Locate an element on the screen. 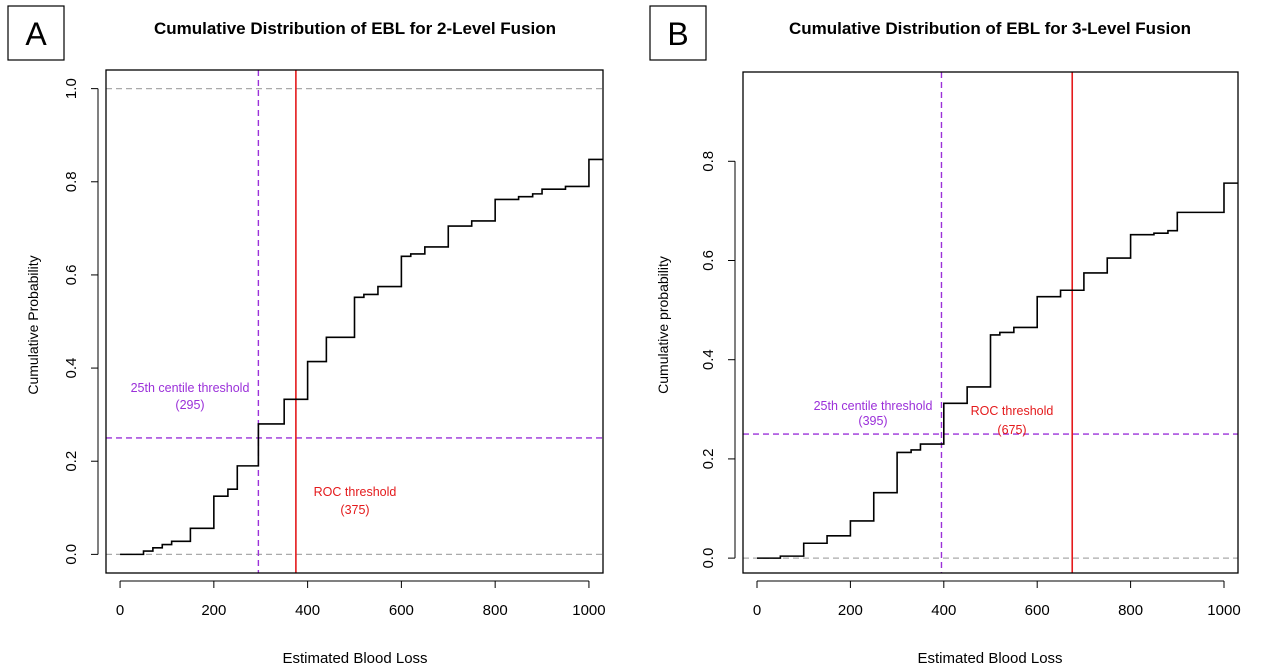  panel-a-y-tick-label-0: 0.0 is located at coordinates (71, 554).